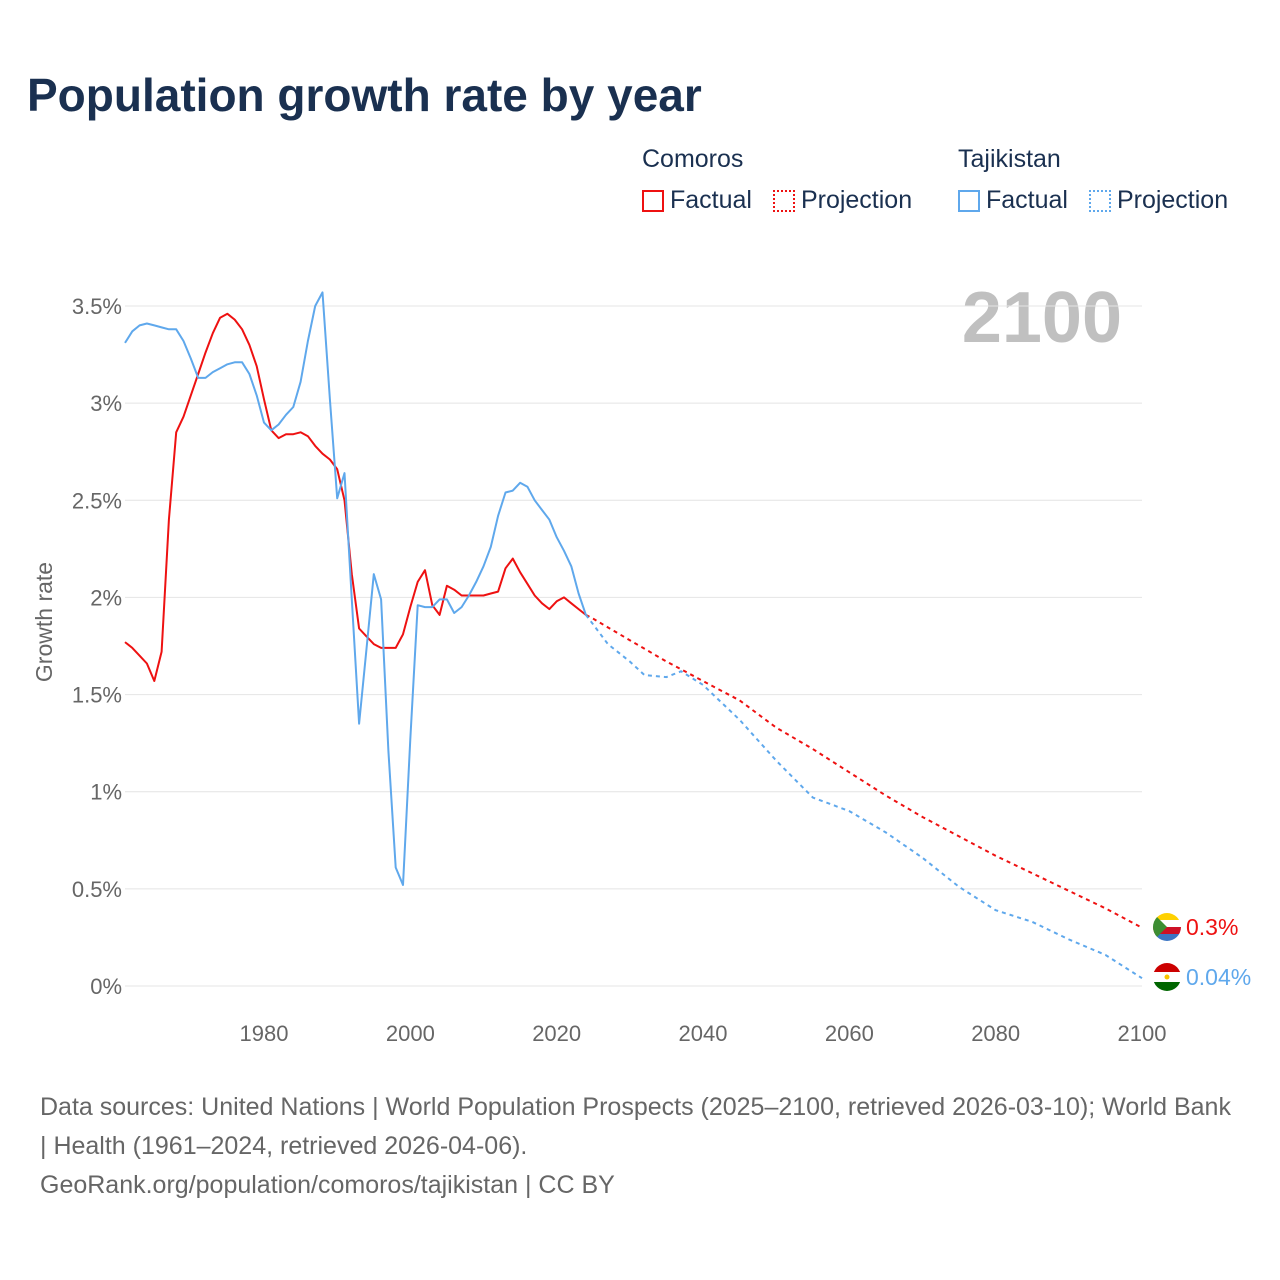 Image resolution: width=1280 pixels, height=1280 pixels. What do you see at coordinates (264, 1033) in the screenshot?
I see `x-tick-label: 1980` at bounding box center [264, 1033].